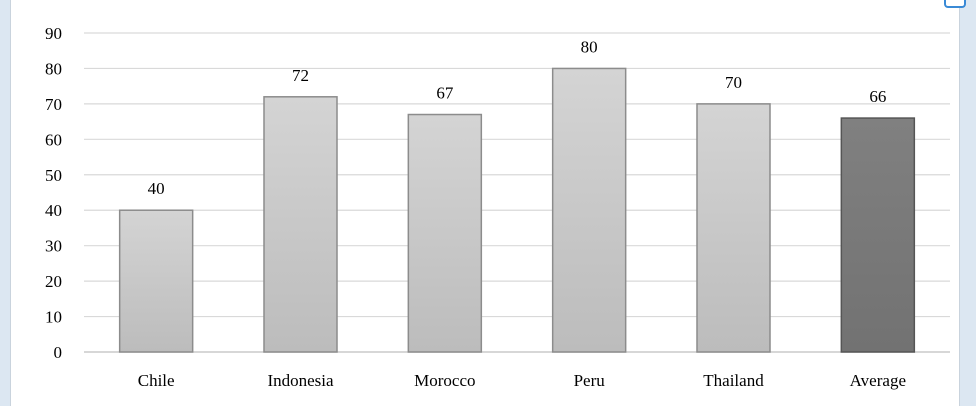 The height and width of the screenshot is (406, 976). I want to click on corner-tab-button, so click(955, 4).